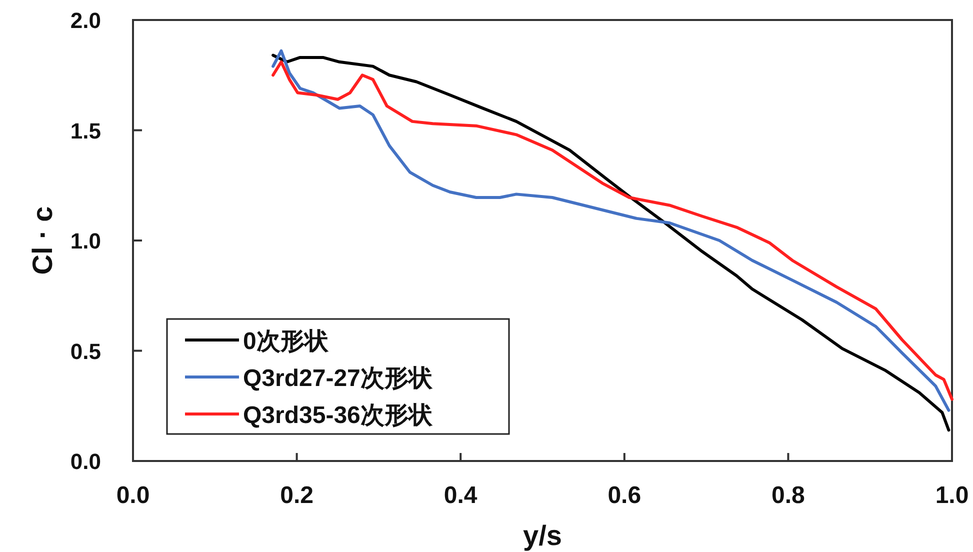 The height and width of the screenshot is (552, 973). I want to click on y-tick-label: 2.0, so click(85, 20).